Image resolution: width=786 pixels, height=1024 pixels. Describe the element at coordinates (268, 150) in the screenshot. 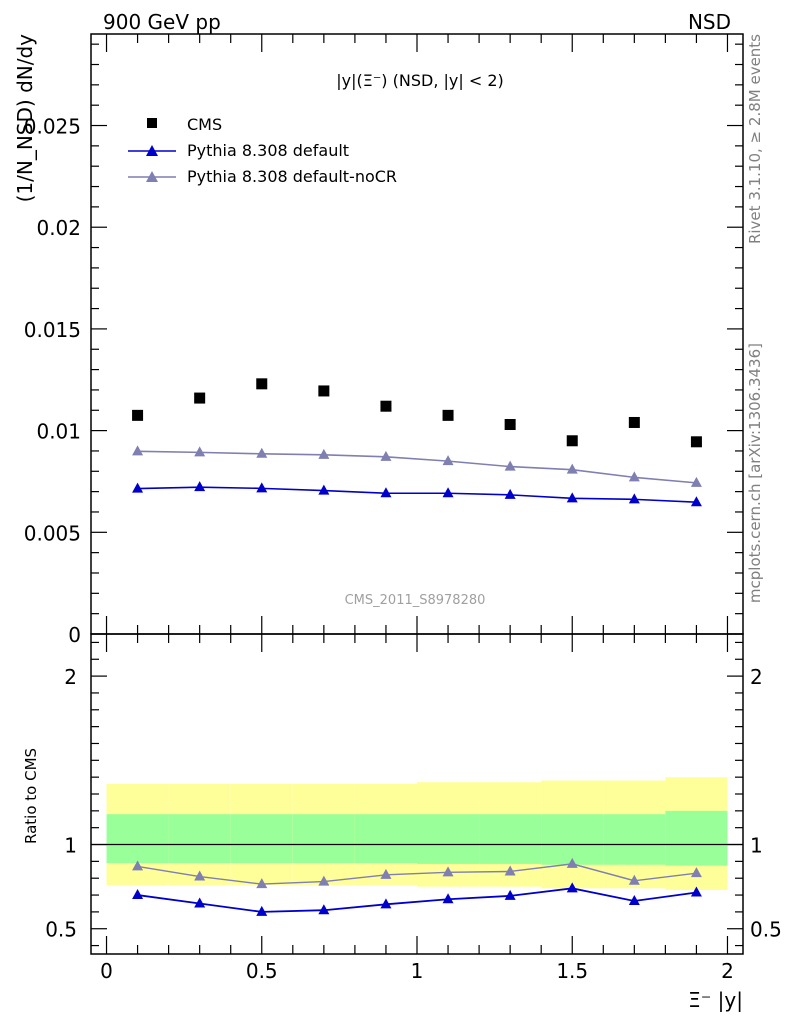

I see `legend-label-pythia-default: Pythia 8.308 default` at that location.